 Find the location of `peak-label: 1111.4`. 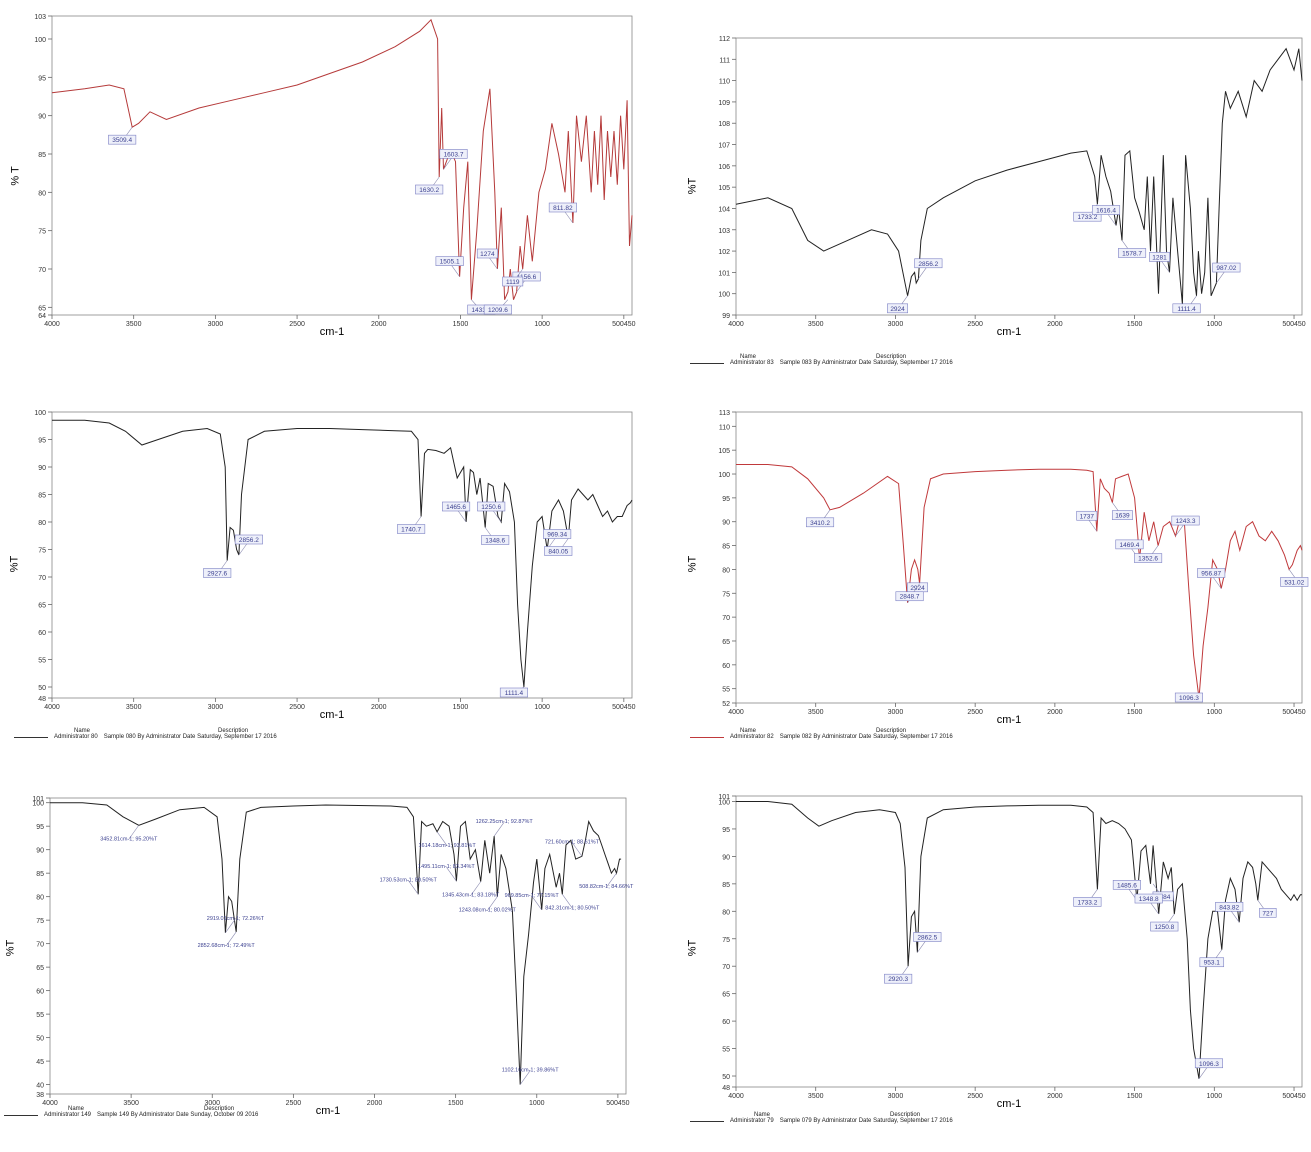

peak-label: 1111.4 is located at coordinates (514, 693).